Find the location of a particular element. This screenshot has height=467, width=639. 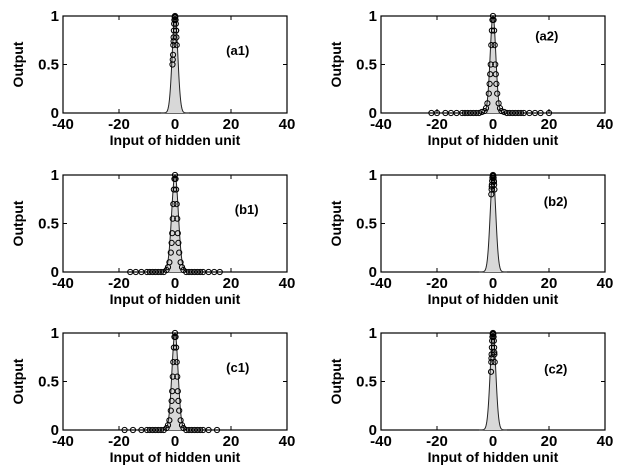

response-curve is located at coordinates (493, 381).